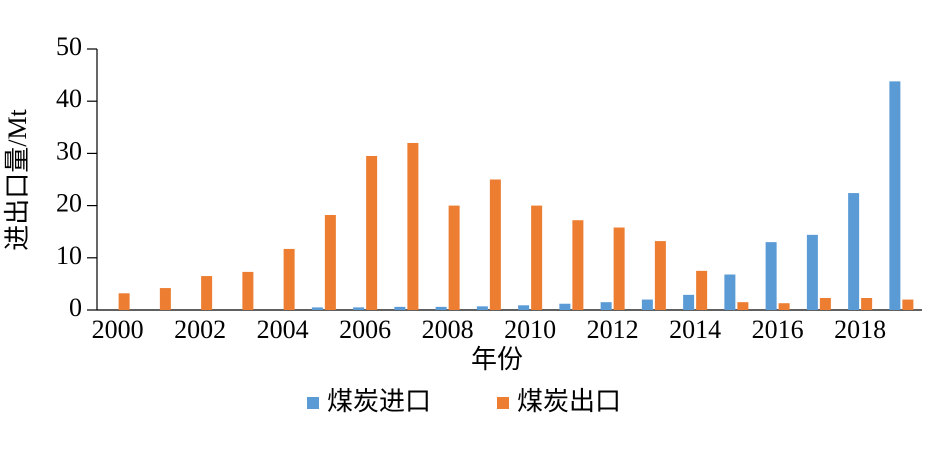  Describe the element at coordinates (283, 329) in the screenshot. I see `x-tick-label: 2004` at that location.